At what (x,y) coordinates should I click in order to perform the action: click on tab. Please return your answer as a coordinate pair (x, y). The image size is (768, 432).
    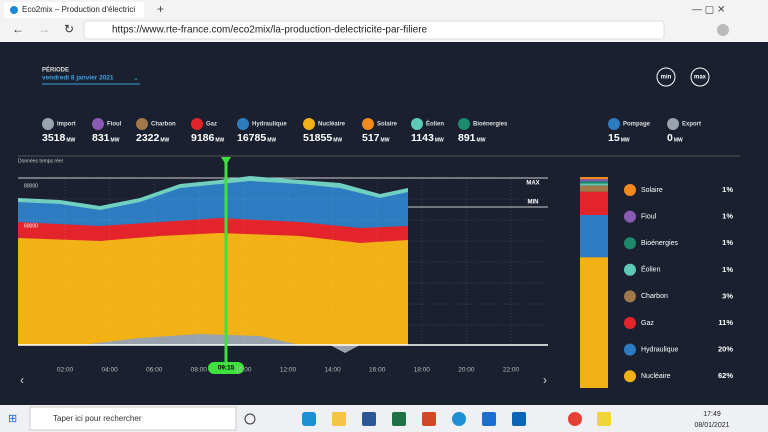
    Looking at the image, I should click on (74, 10).